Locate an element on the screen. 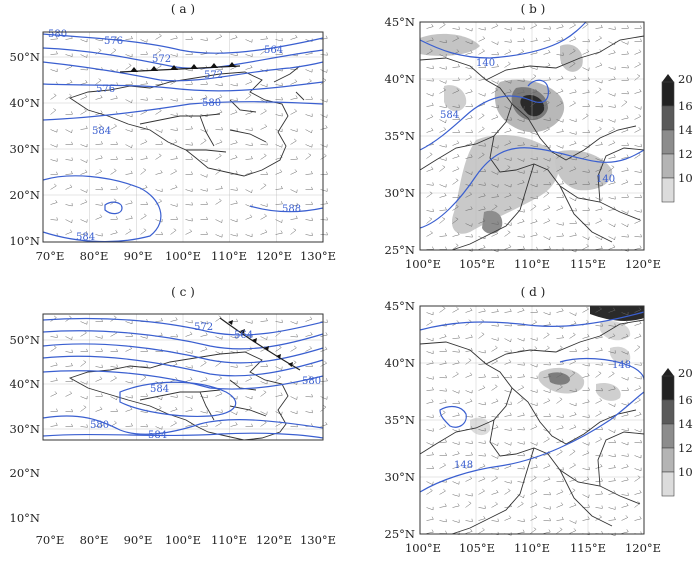  panel-d-contours is located at coordinates (532, 402).